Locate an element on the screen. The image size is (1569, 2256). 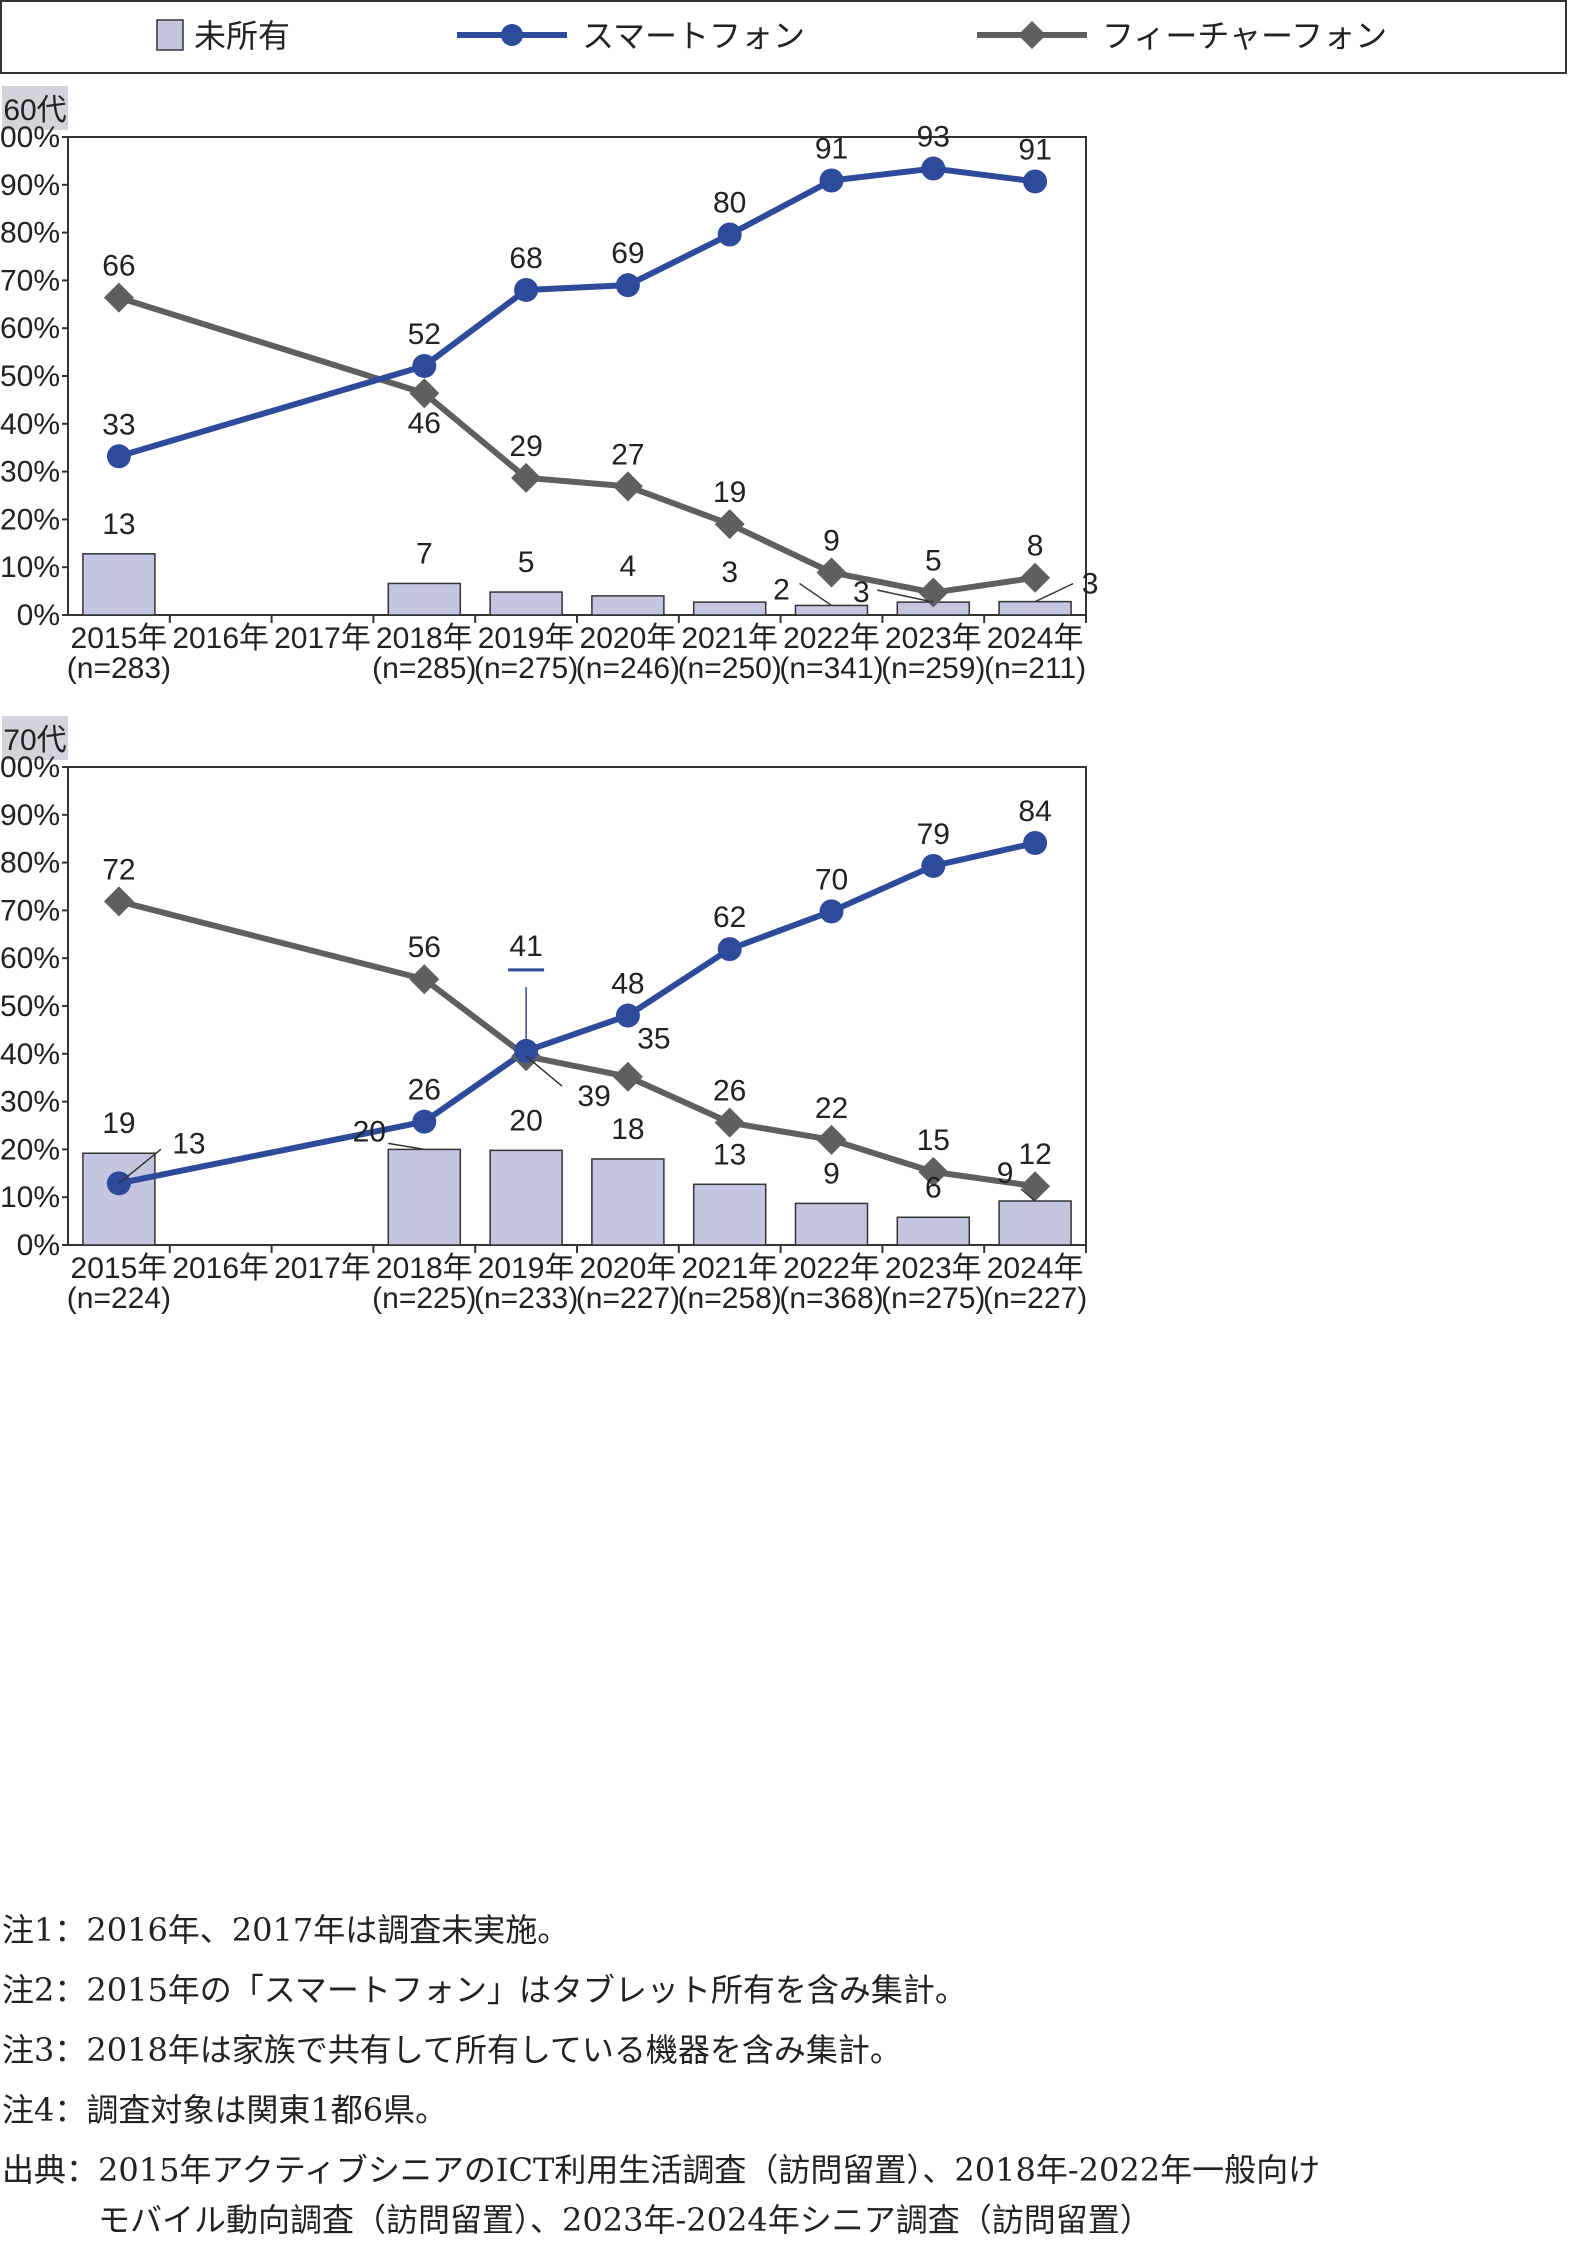
note-3: 注3：2018年は家族で共有して所有している機器を含み集計。 is located at coordinates (452, 2050).